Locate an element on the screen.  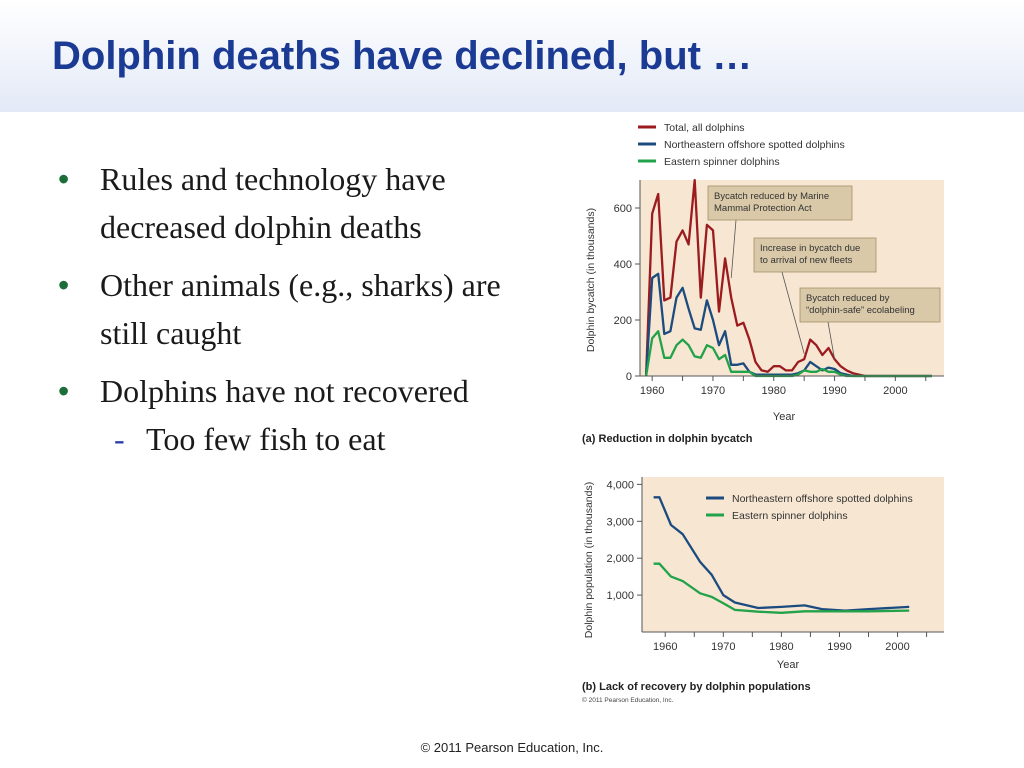
title-bar is located at coordinates (512, 56).